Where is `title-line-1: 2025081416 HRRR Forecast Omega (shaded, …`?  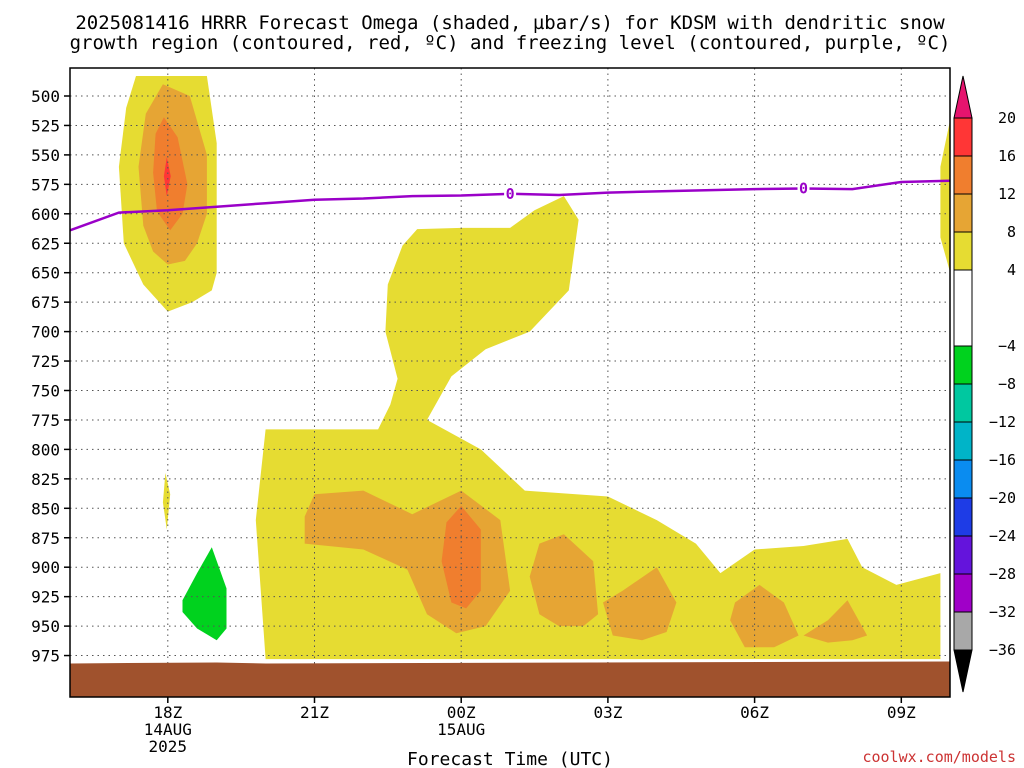 title-line-1: 2025081416 HRRR Forecast Omega (shaded, … is located at coordinates (510, 23).